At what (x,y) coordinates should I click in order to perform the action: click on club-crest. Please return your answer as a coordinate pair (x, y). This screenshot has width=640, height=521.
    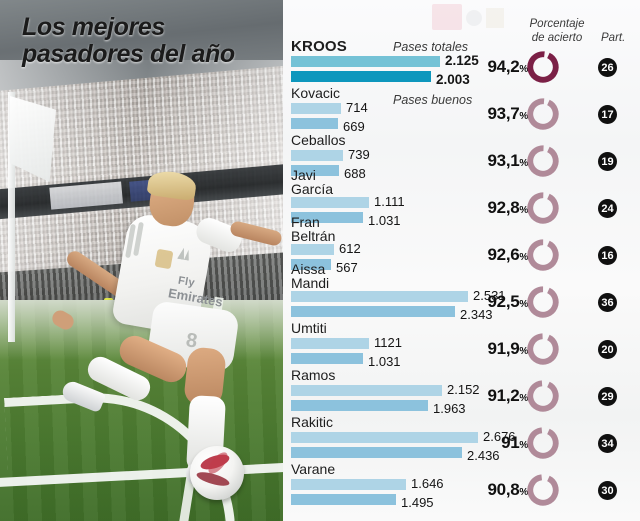
    Looking at the image, I should click on (164, 259).